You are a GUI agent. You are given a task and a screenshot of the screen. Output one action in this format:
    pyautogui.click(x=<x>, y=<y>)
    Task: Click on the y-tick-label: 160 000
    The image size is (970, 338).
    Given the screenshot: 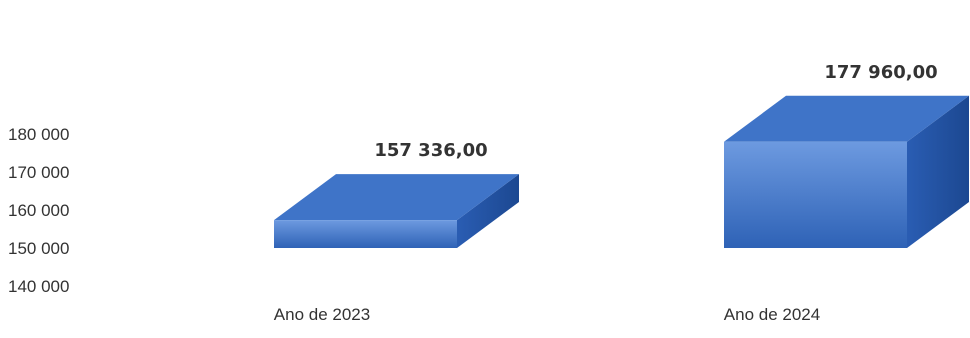 What is the action you would take?
    pyautogui.click(x=38, y=210)
    